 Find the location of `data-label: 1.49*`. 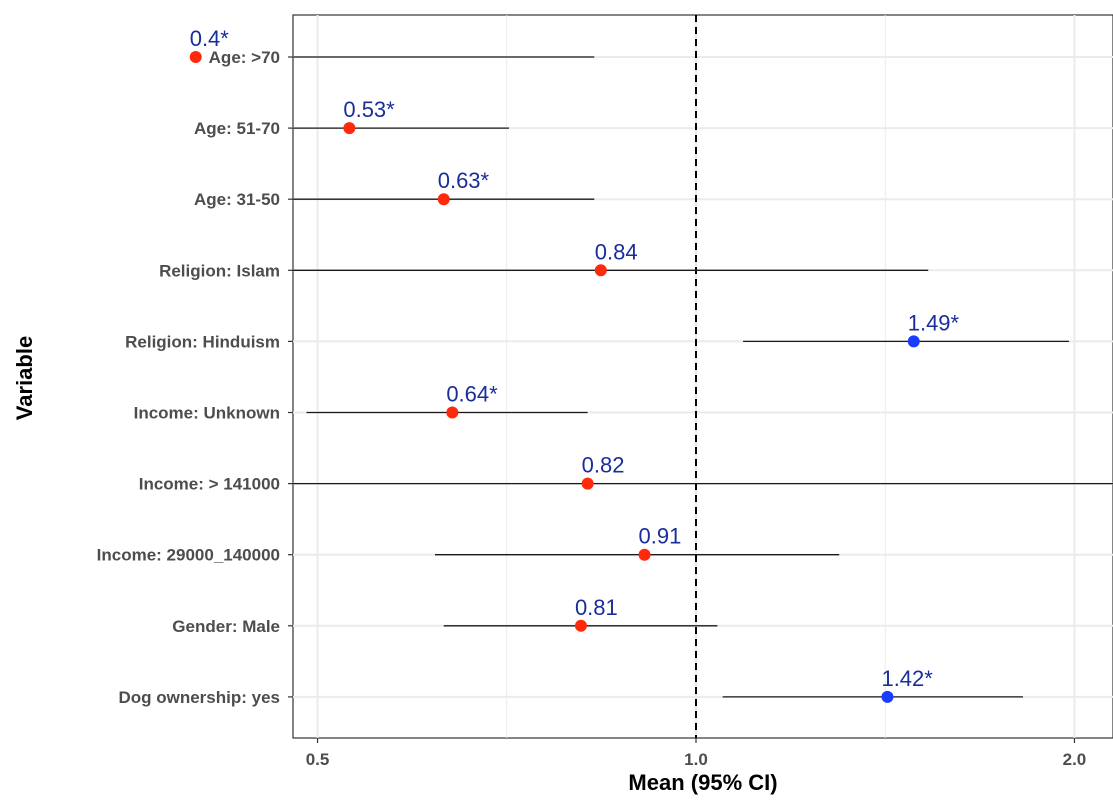

data-label: 1.49* is located at coordinates (934, 322).